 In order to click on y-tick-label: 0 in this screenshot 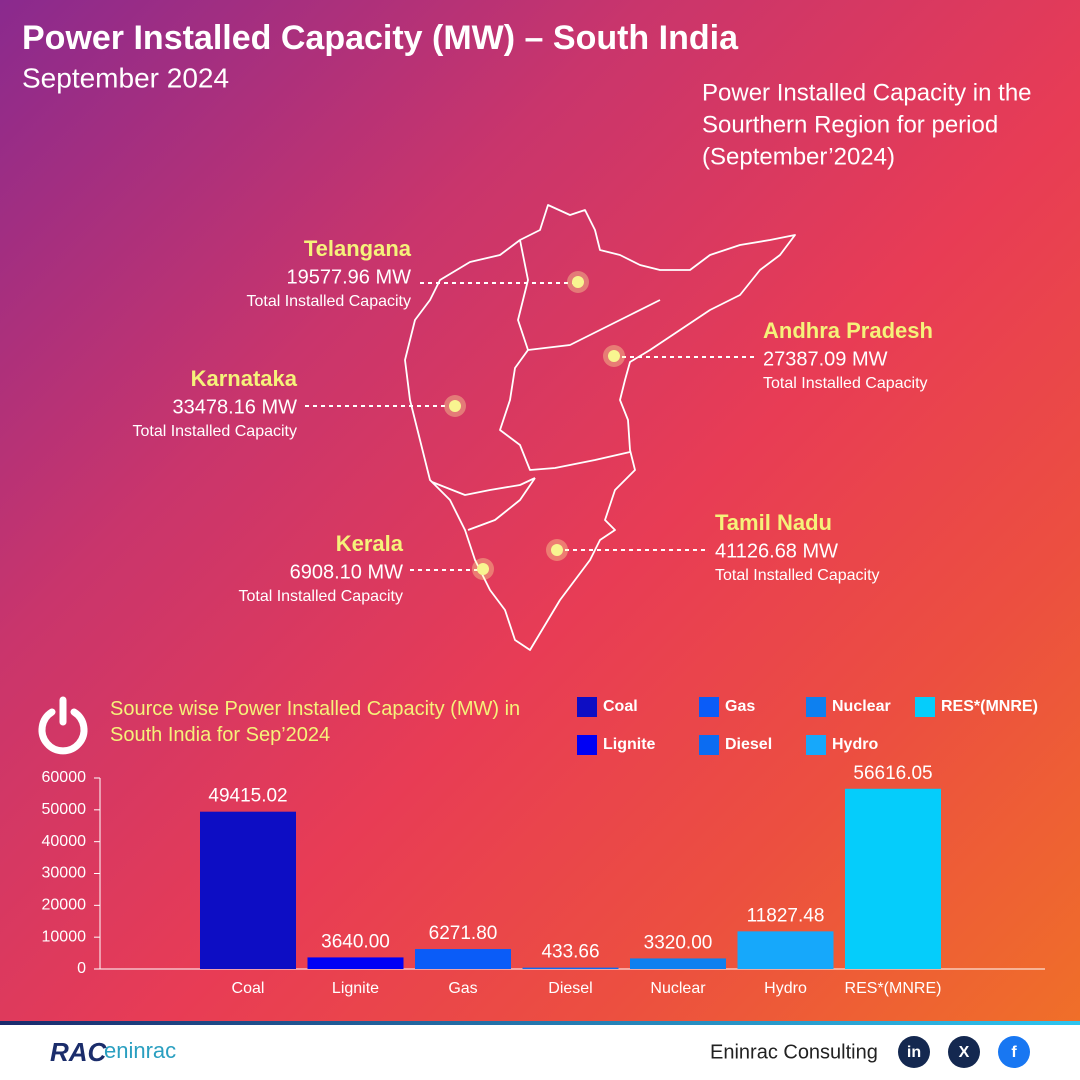, I will do `click(81, 968)`.